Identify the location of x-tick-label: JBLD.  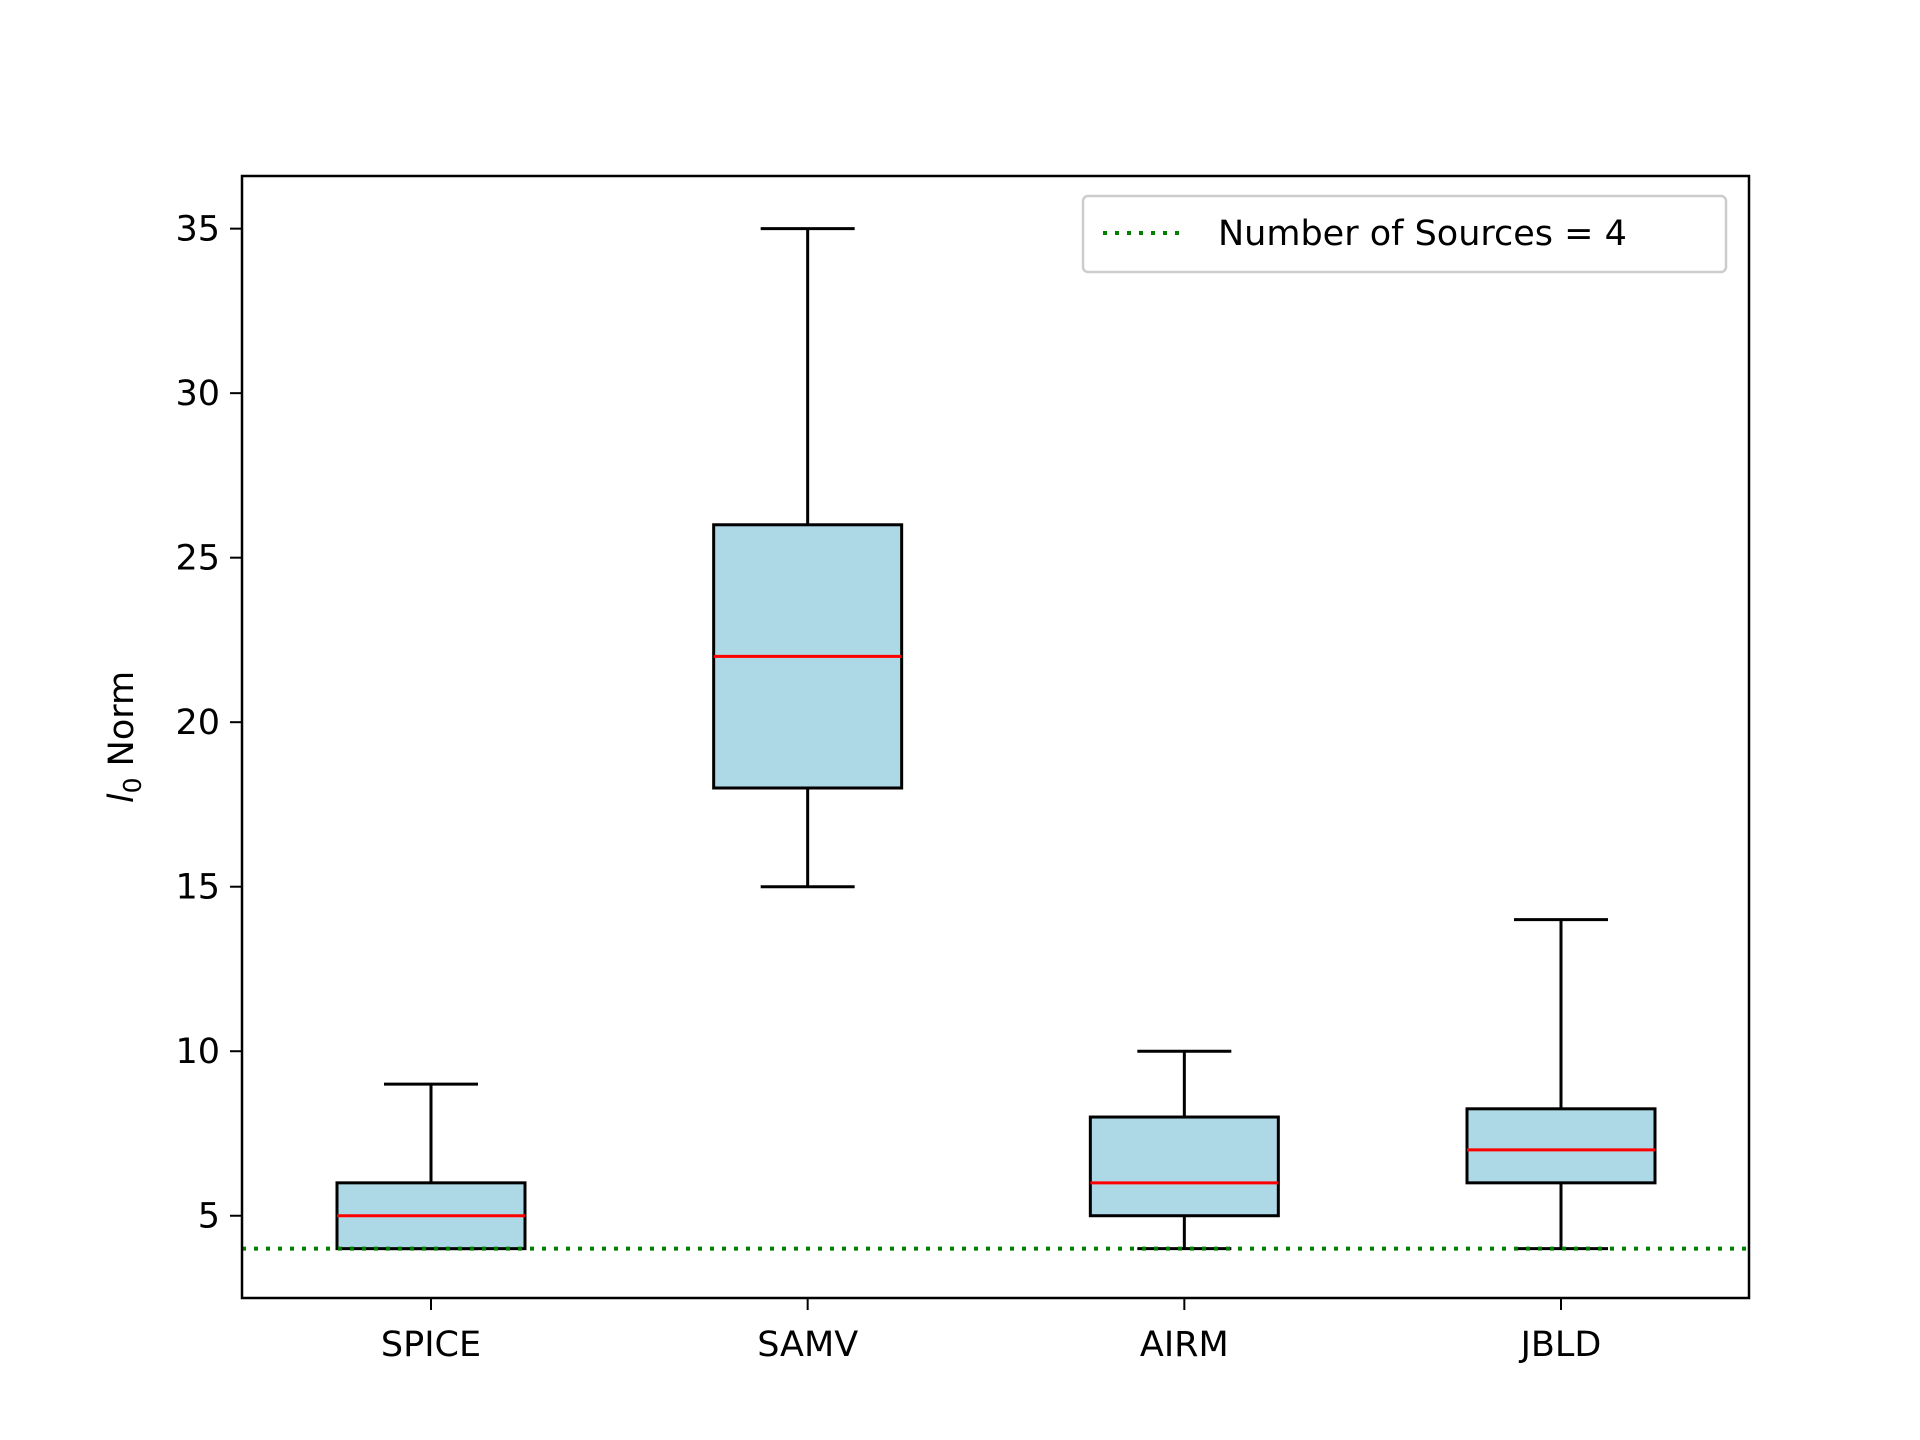
(1560, 1345).